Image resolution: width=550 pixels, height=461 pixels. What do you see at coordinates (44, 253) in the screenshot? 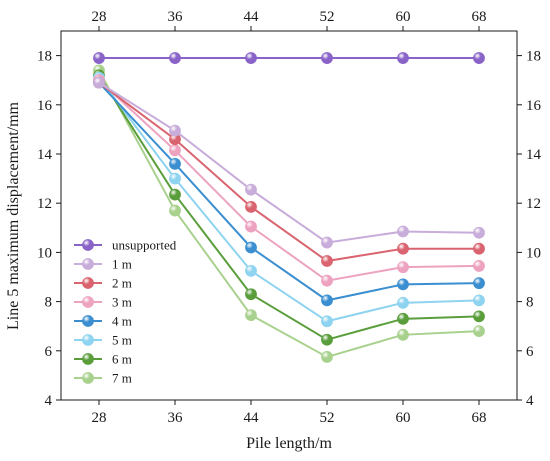
I see `y-tick-label-left: 10` at bounding box center [44, 253].